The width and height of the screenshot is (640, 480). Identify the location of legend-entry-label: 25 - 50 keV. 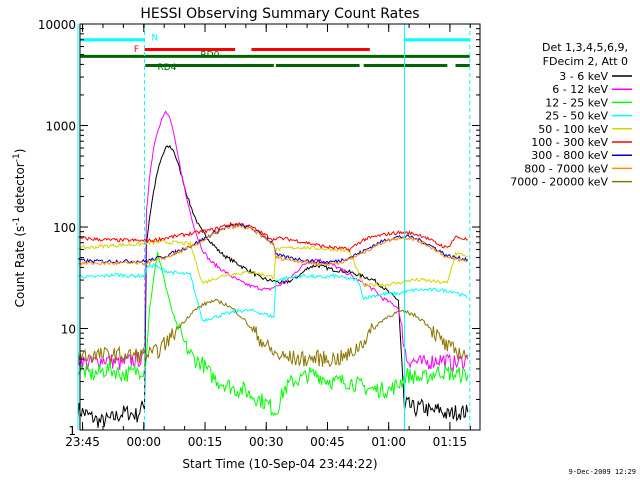
(576, 116).